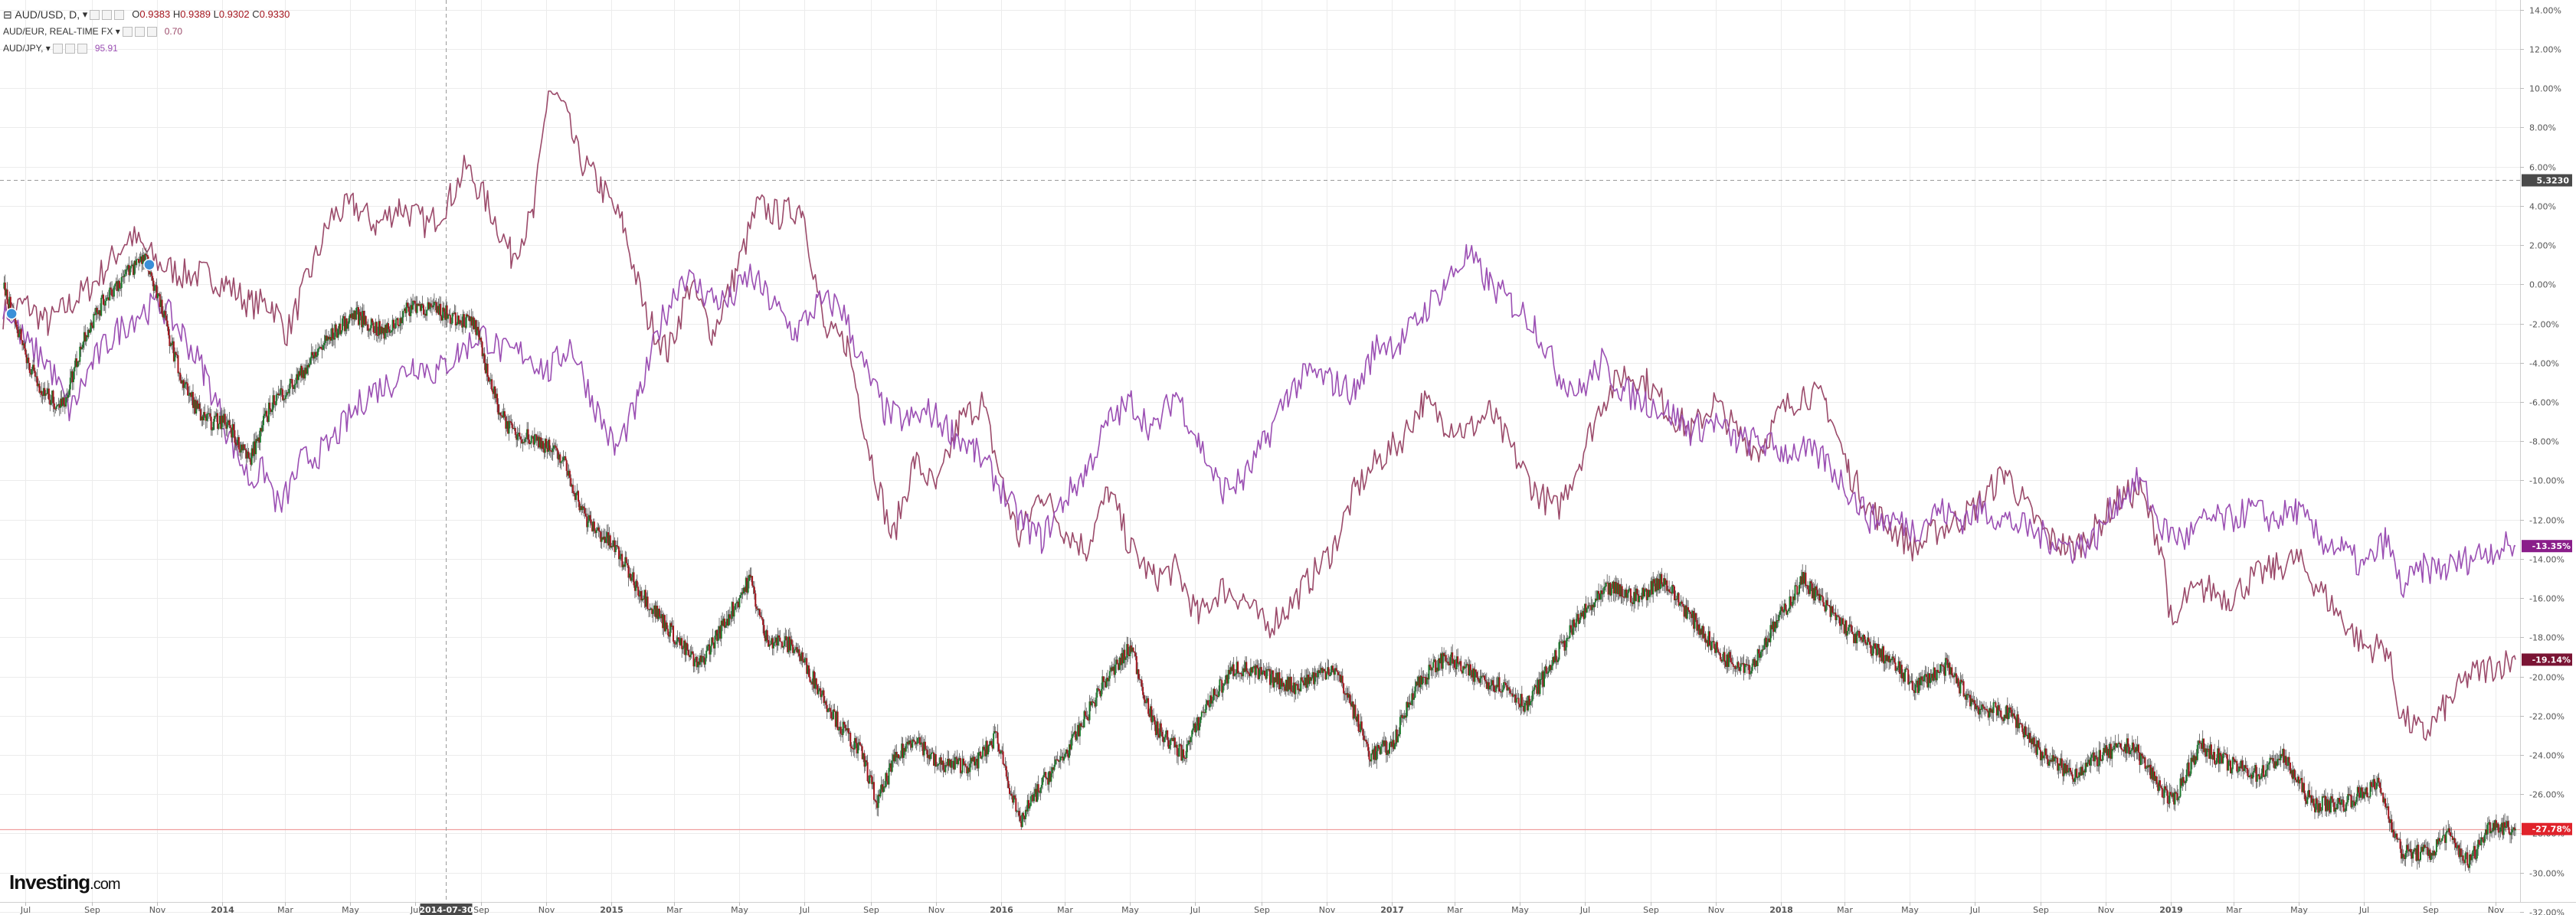 The image size is (2576, 915). Describe the element at coordinates (80, 289) in the screenshot. I see `event-markers` at that location.